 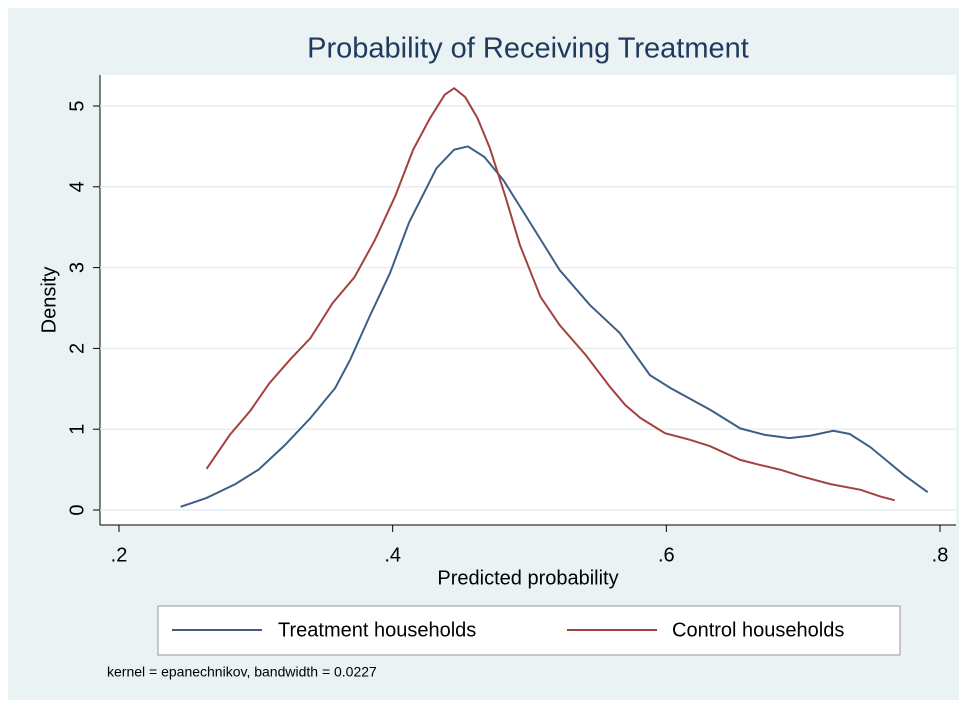 What do you see at coordinates (77, 267) in the screenshot?
I see `y-tick-label: 3` at bounding box center [77, 267].